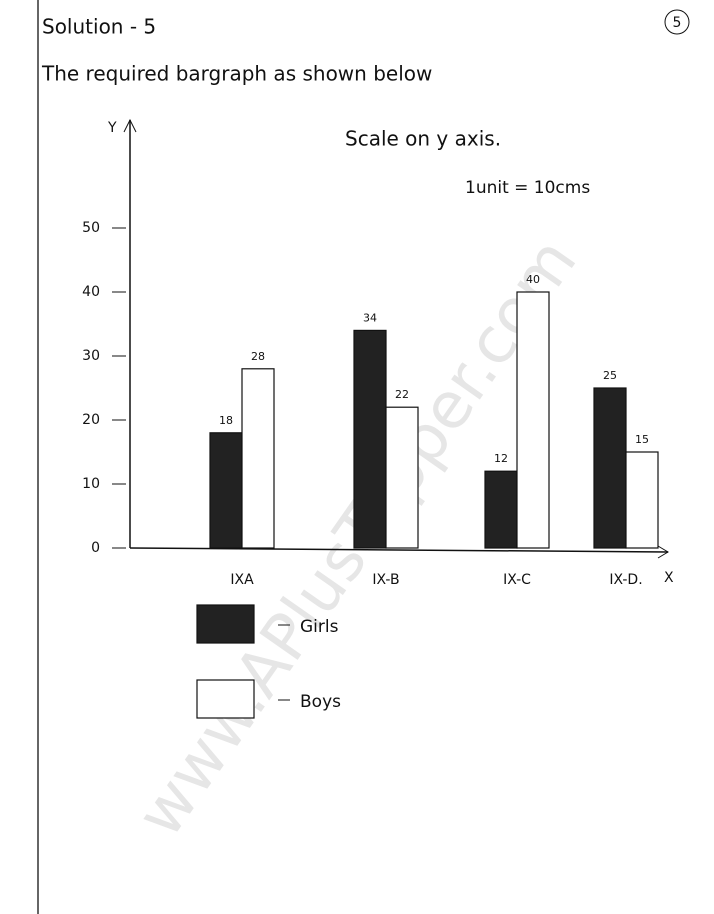  What do you see at coordinates (669, 578) in the screenshot?
I see `x-axis-label: X` at bounding box center [669, 578].